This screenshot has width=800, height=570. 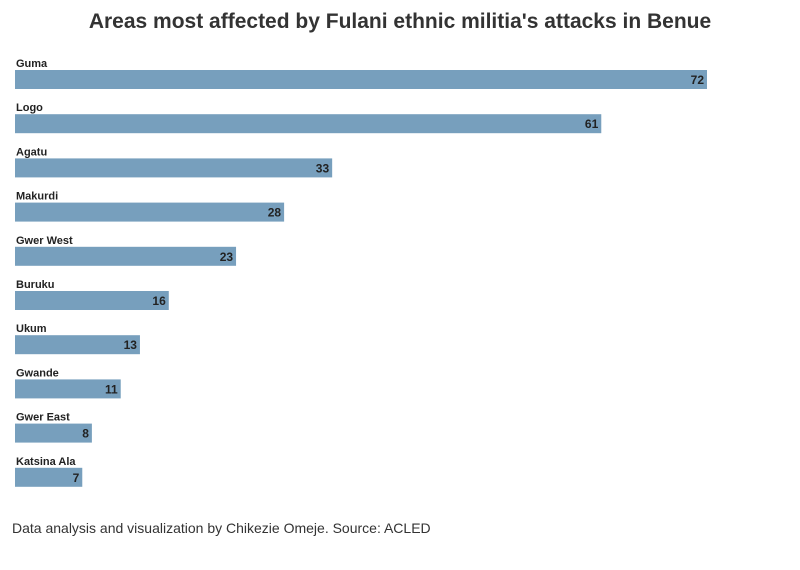 I want to click on bar-row: Katsina Ala 7, so click(x=49, y=471).